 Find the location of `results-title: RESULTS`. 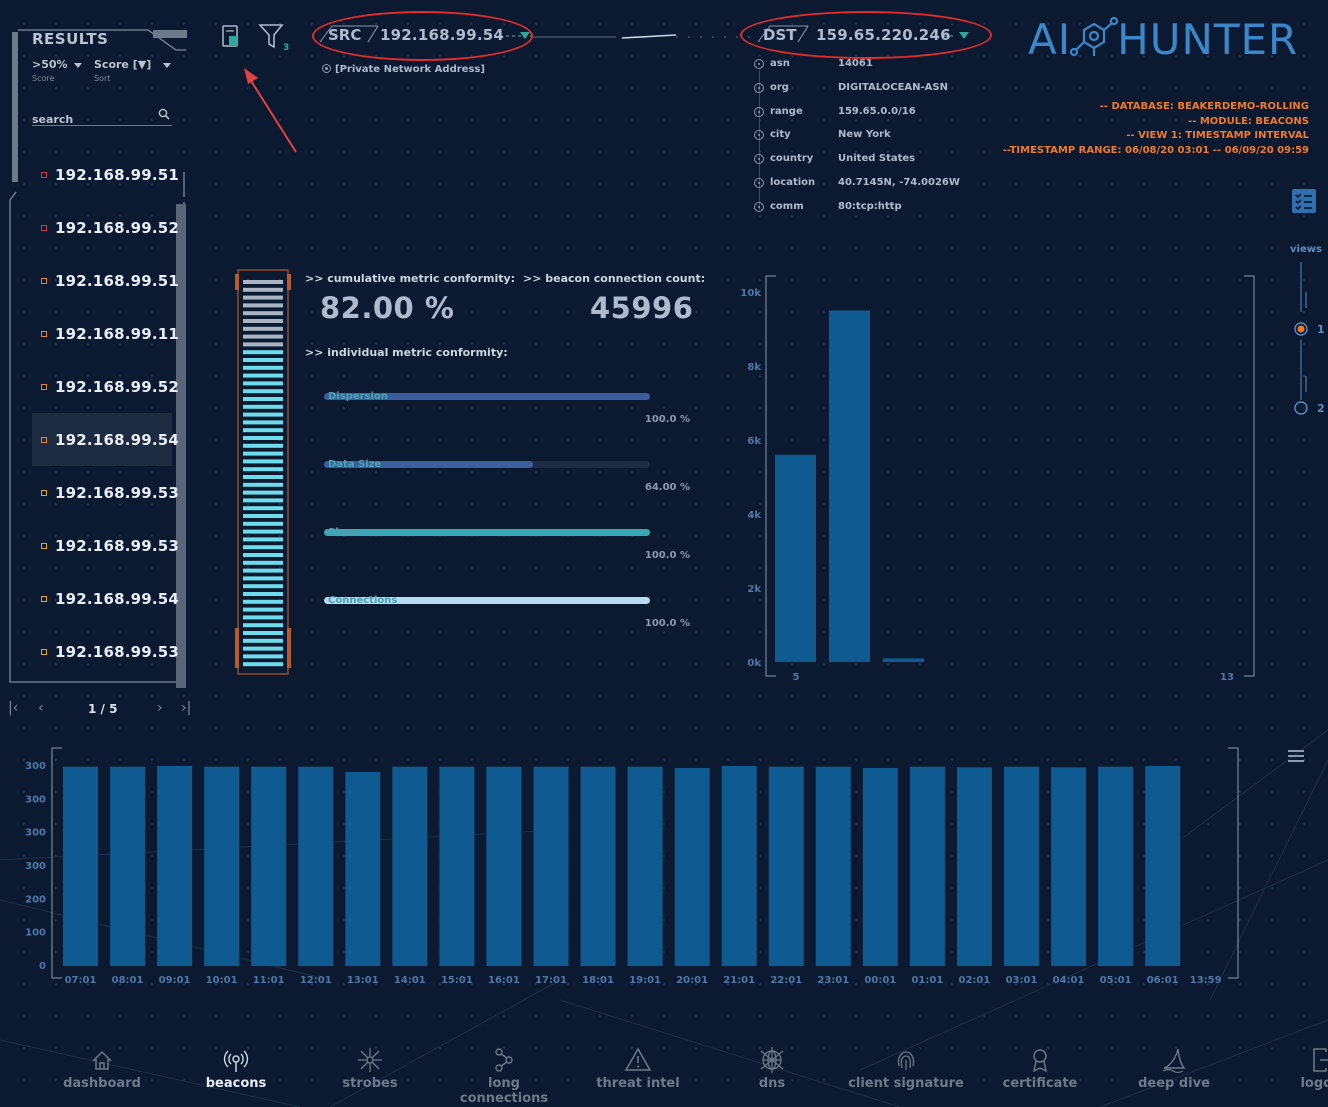

results-title: RESULTS is located at coordinates (70, 39).